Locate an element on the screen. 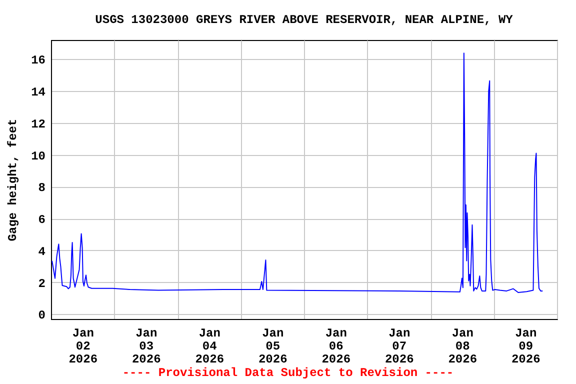  y-tick-label: 12 is located at coordinates (38, 124).